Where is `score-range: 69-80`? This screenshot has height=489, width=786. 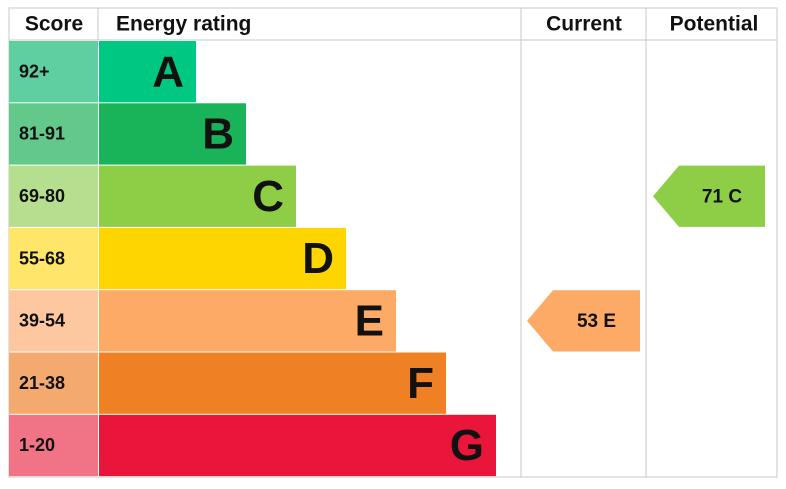 score-range: 69-80 is located at coordinates (42, 196).